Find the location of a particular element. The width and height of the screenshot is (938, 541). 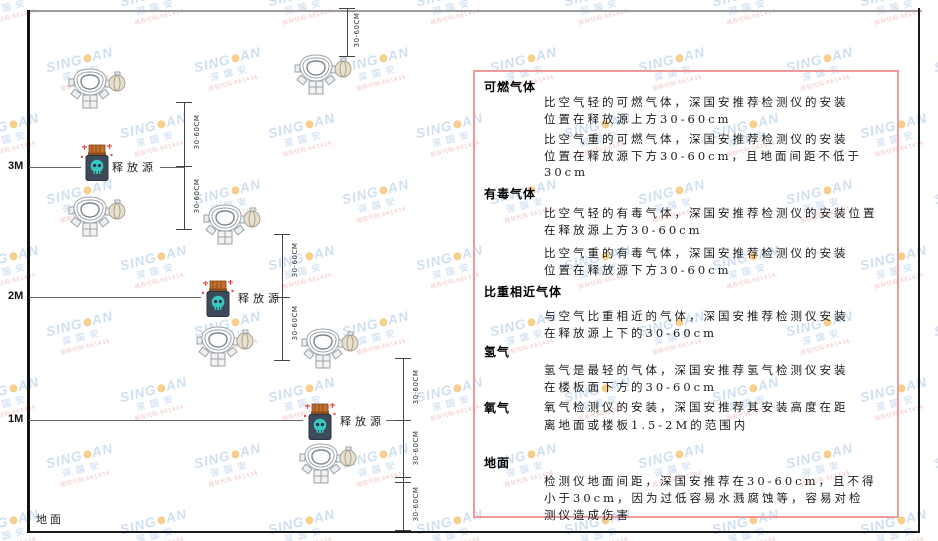

guideline-text-line: 小于30cm，因为过低容易水溅腐蚀等，容易对检 is located at coordinates (704, 498).